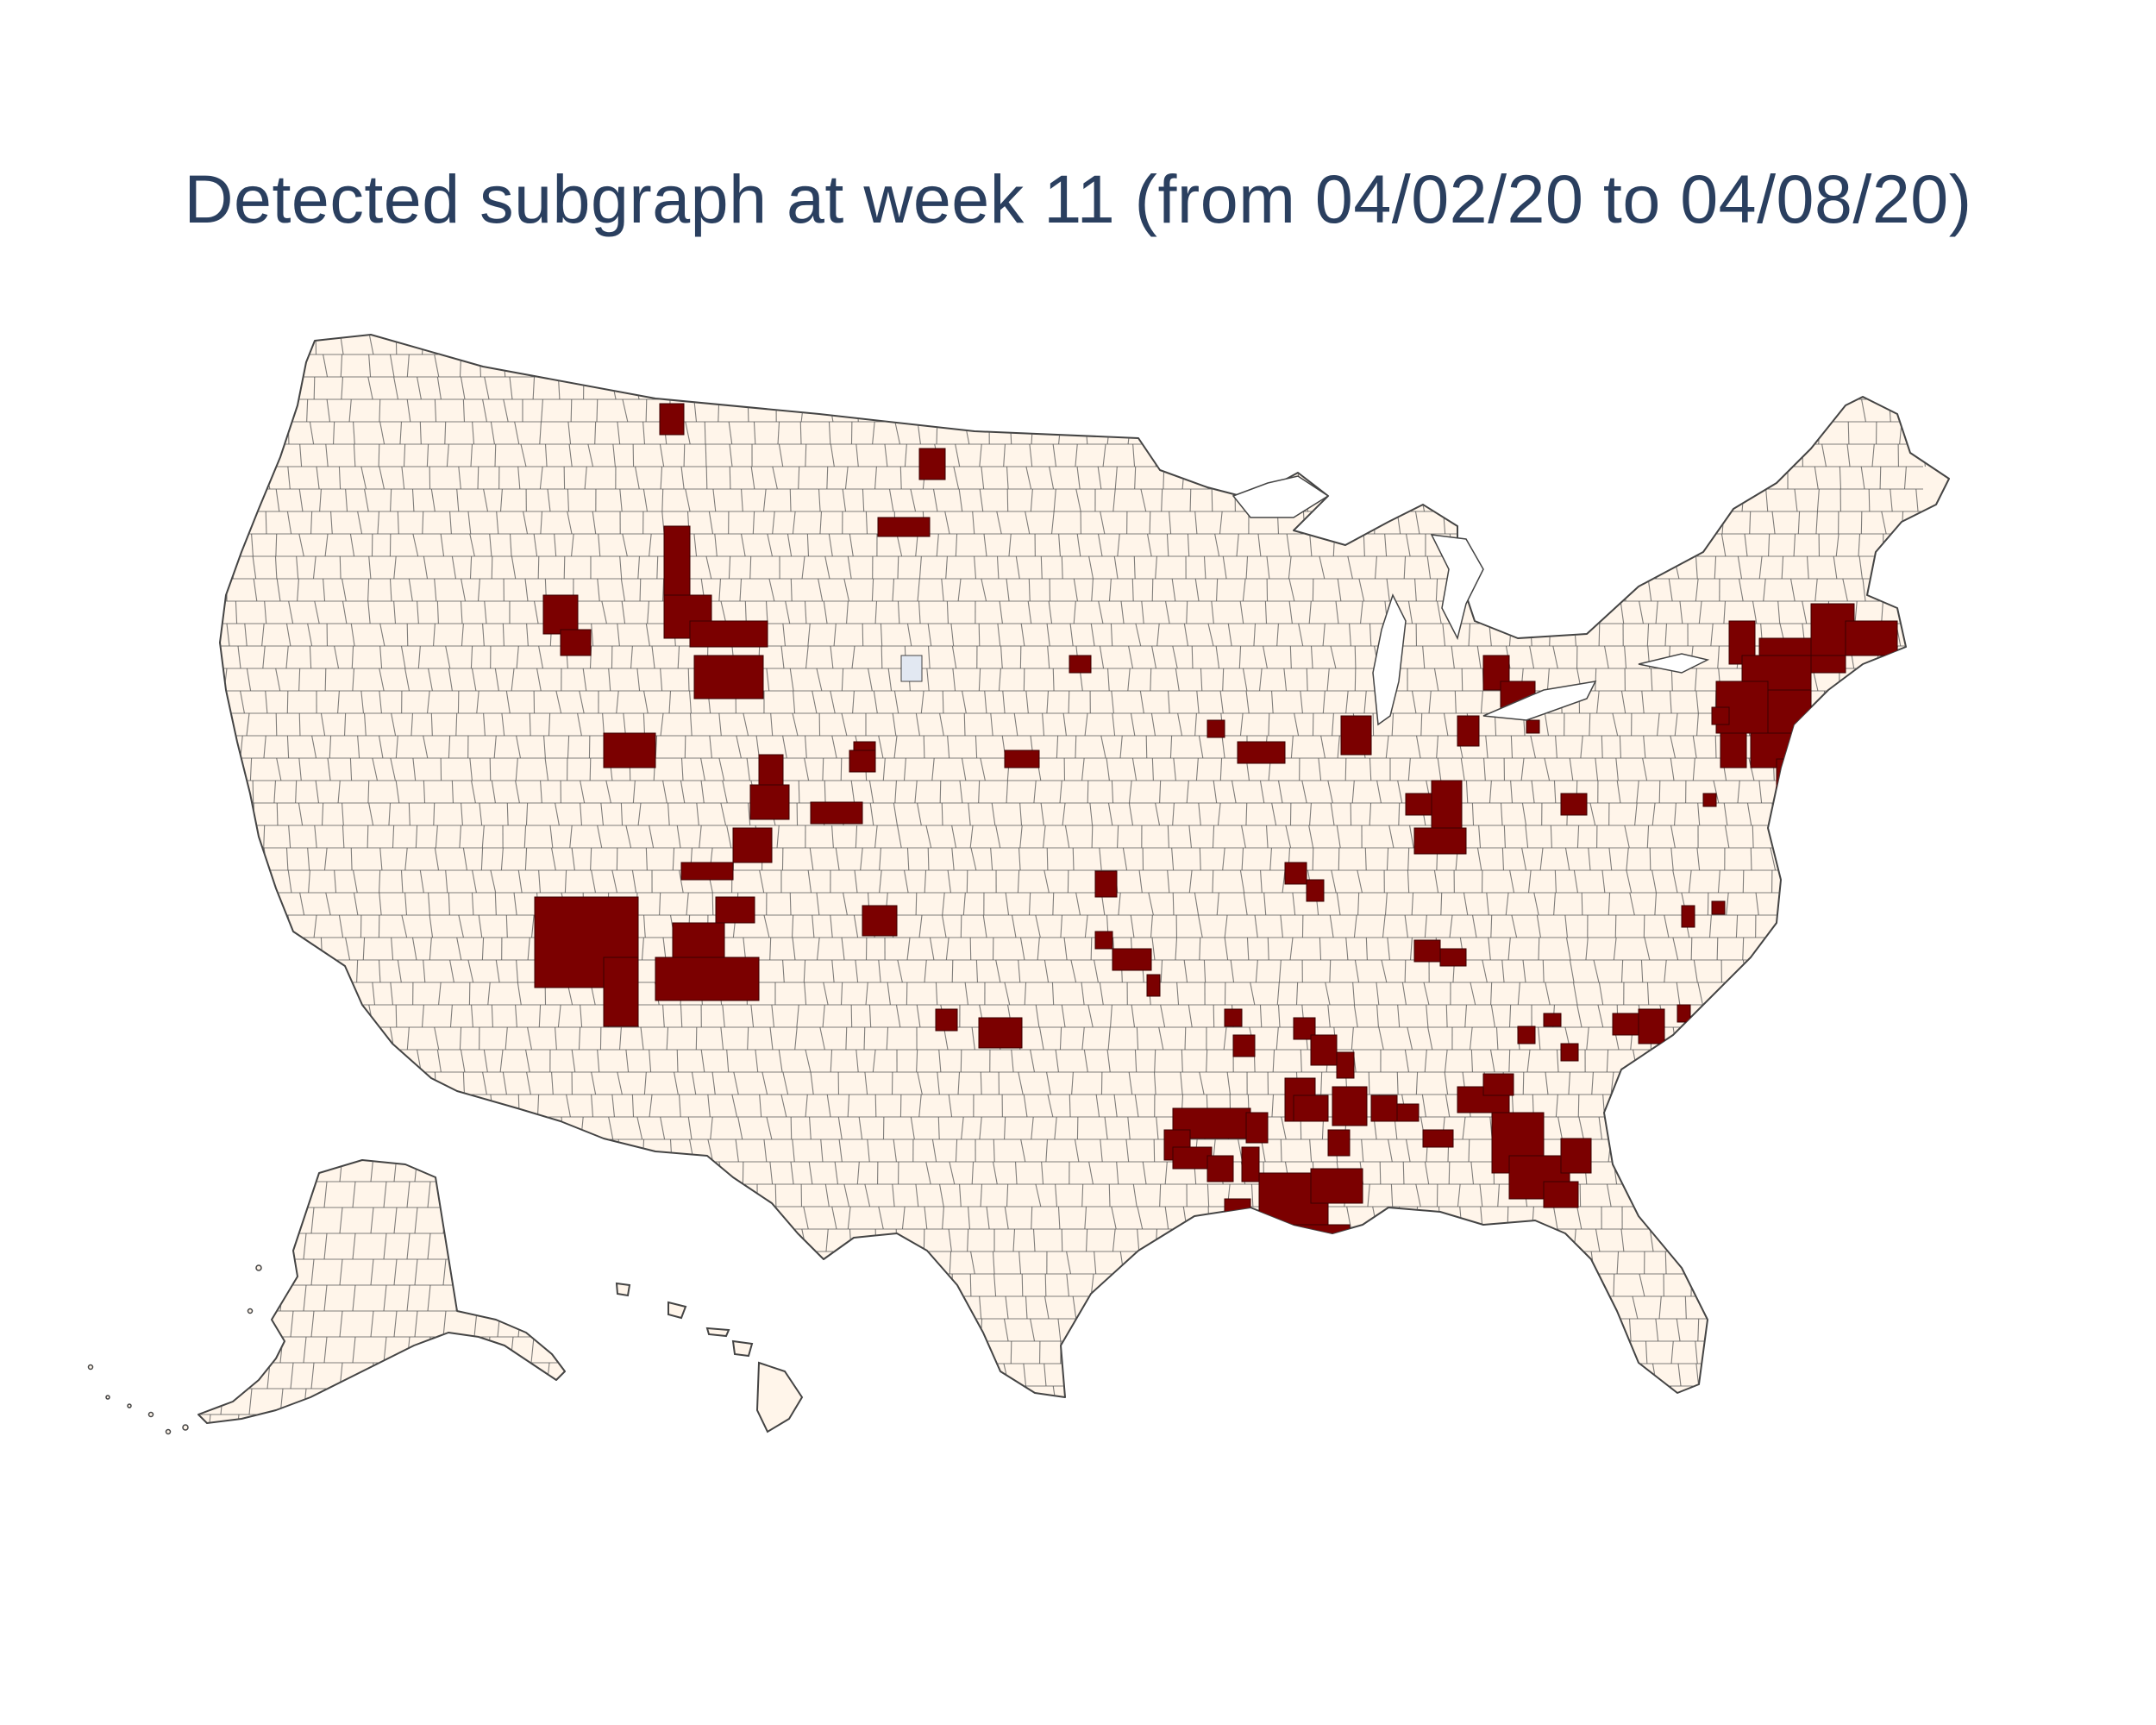 The height and width of the screenshot is (1725, 2156). Describe the element at coordinates (779, 1397) in the screenshot. I see `hawaii-big-island` at that location.